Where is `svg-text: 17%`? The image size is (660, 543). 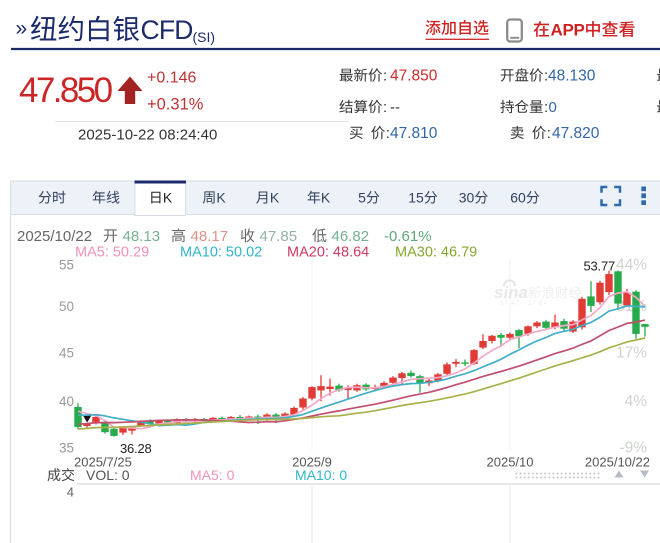 svg-text: 17% is located at coordinates (631, 353).